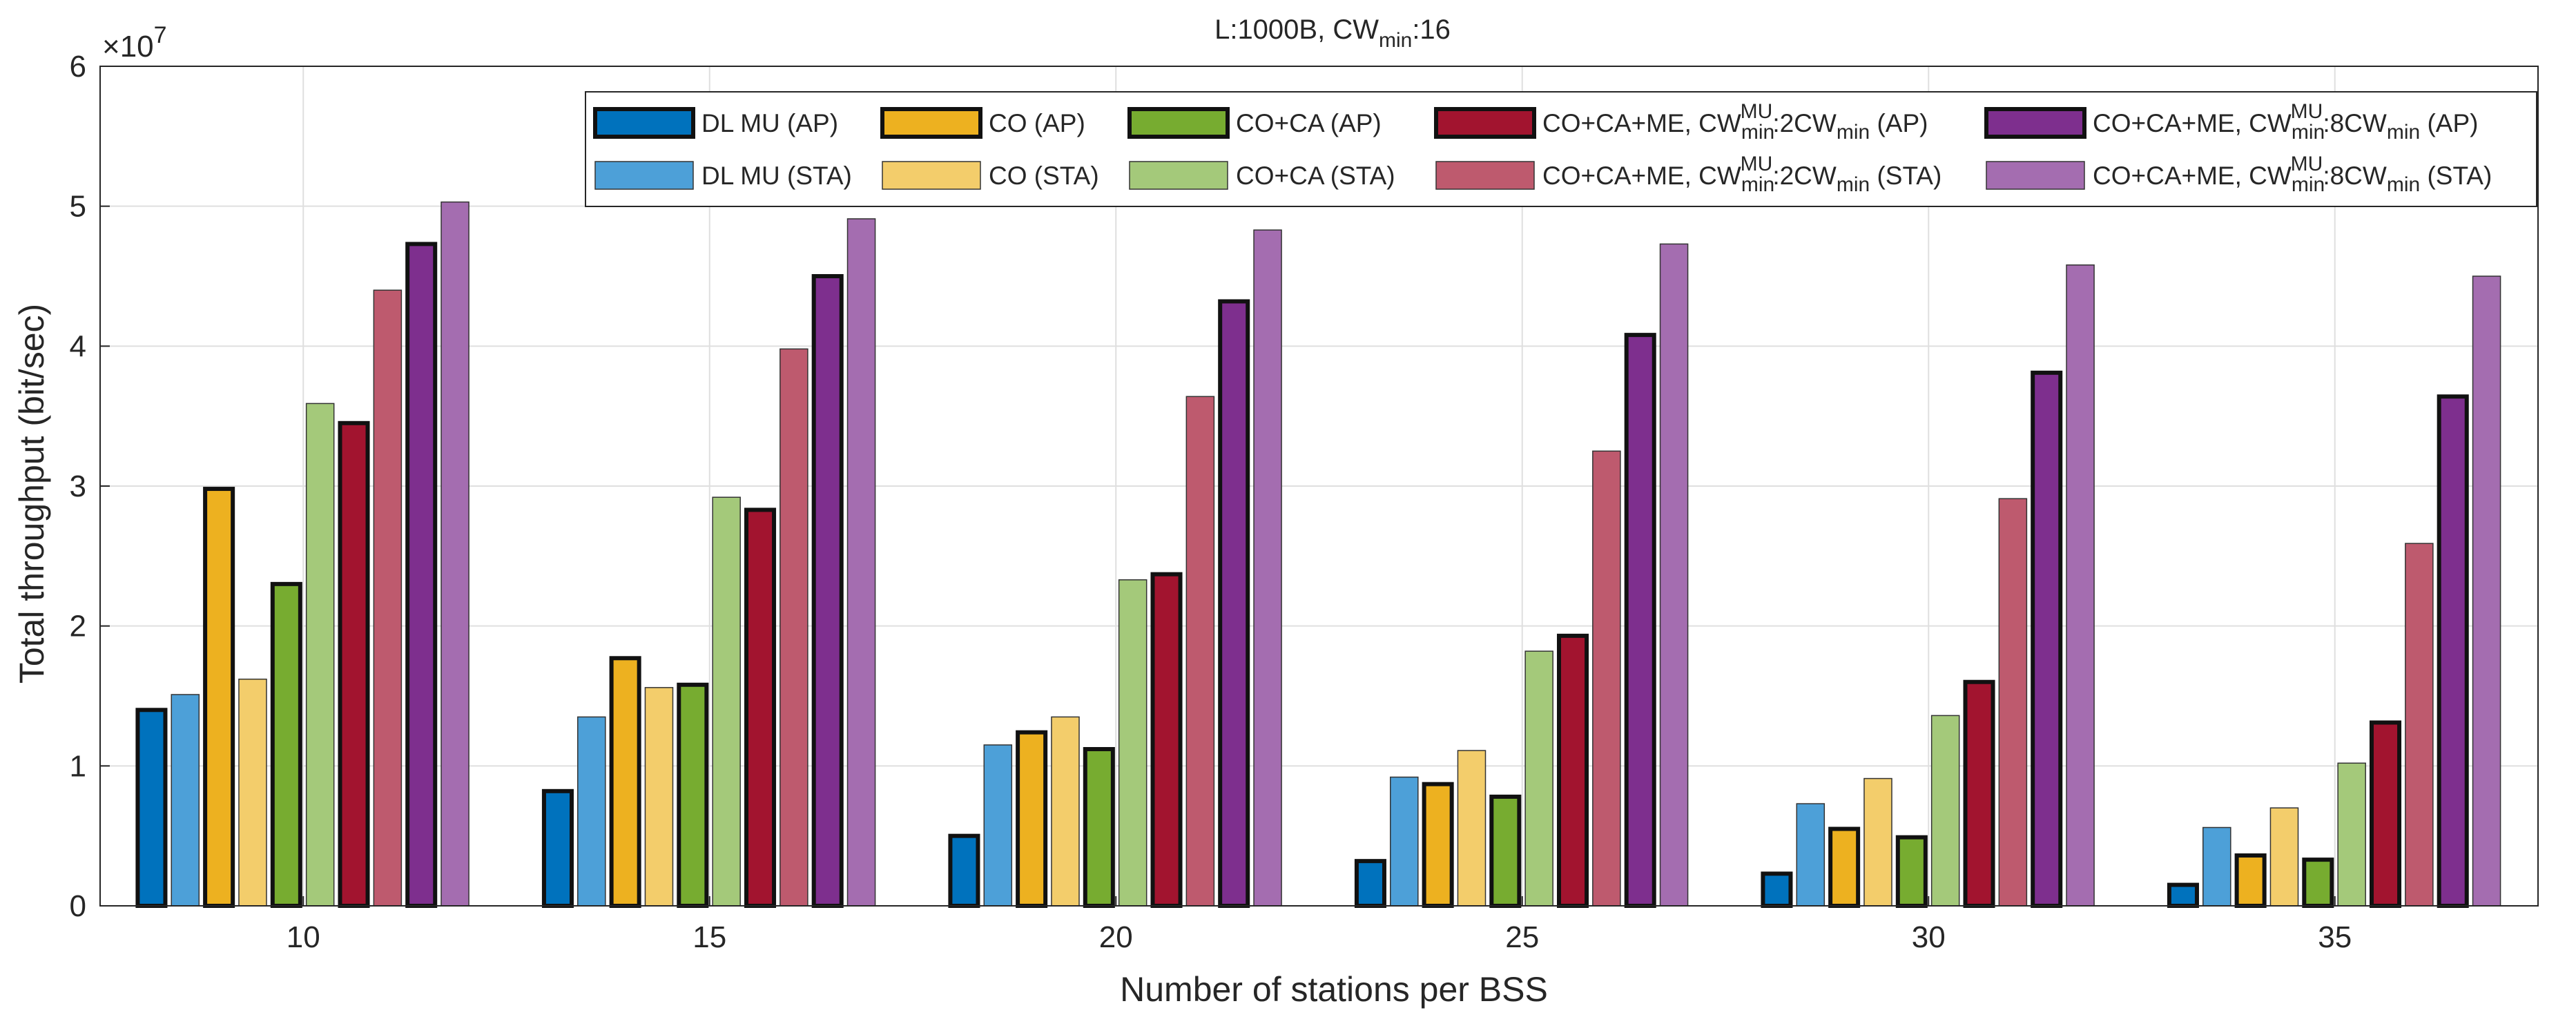 The width and height of the screenshot is (2576, 1017). I want to click on x-axis-ticks: 10 15 20 25 30 35, so click(1320, 925).